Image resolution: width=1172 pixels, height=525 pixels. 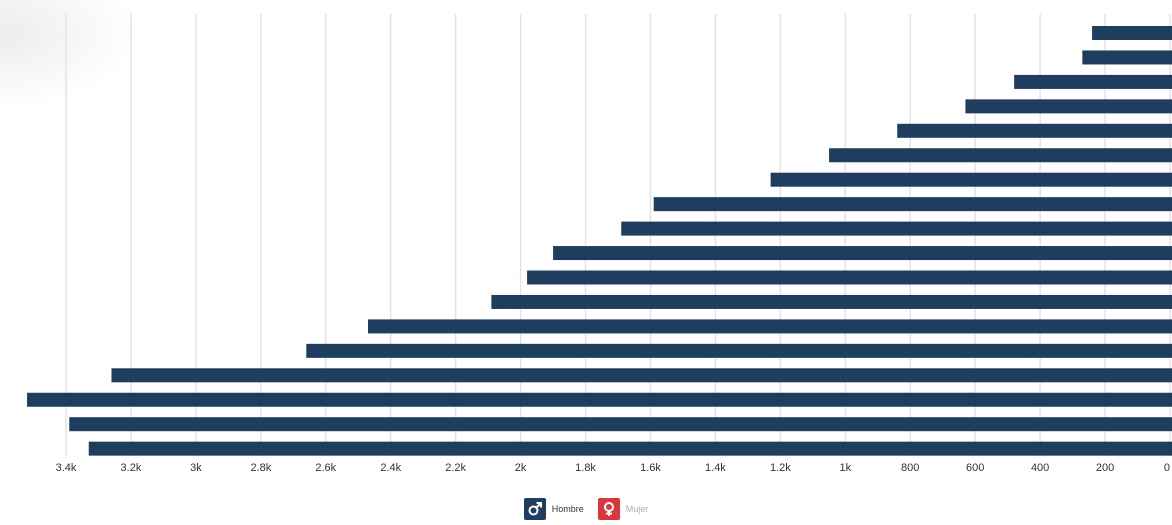 I want to click on x-tick-label: 3.4k, so click(x=66, y=468).